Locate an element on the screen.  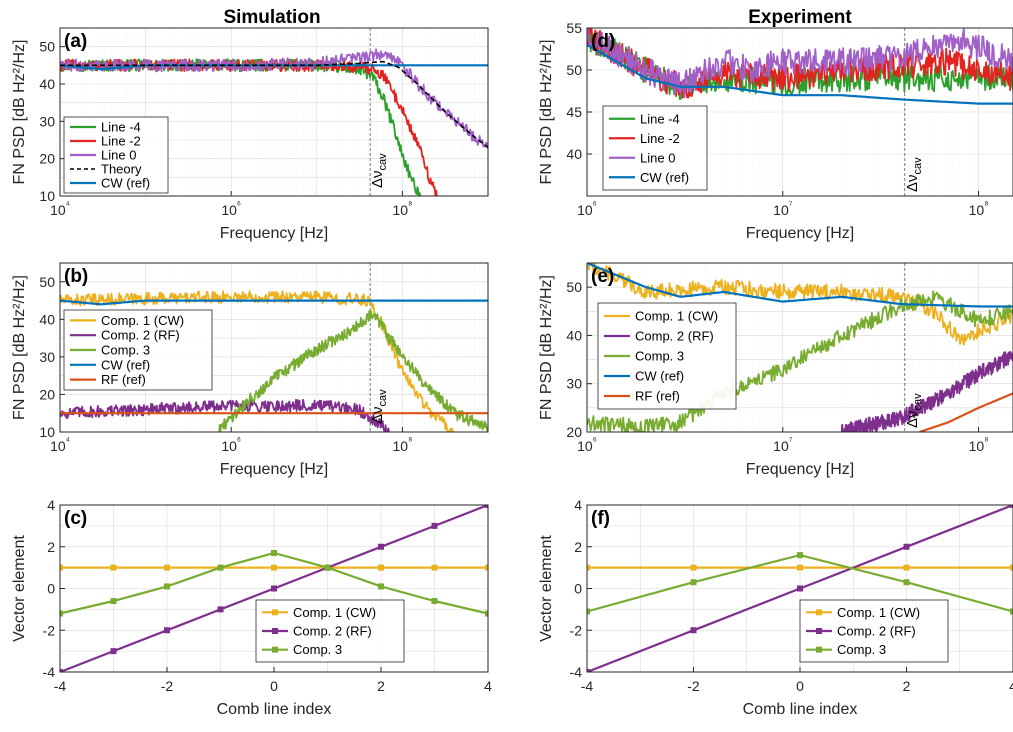
panel-label: (d) is located at coordinates (603, 41).